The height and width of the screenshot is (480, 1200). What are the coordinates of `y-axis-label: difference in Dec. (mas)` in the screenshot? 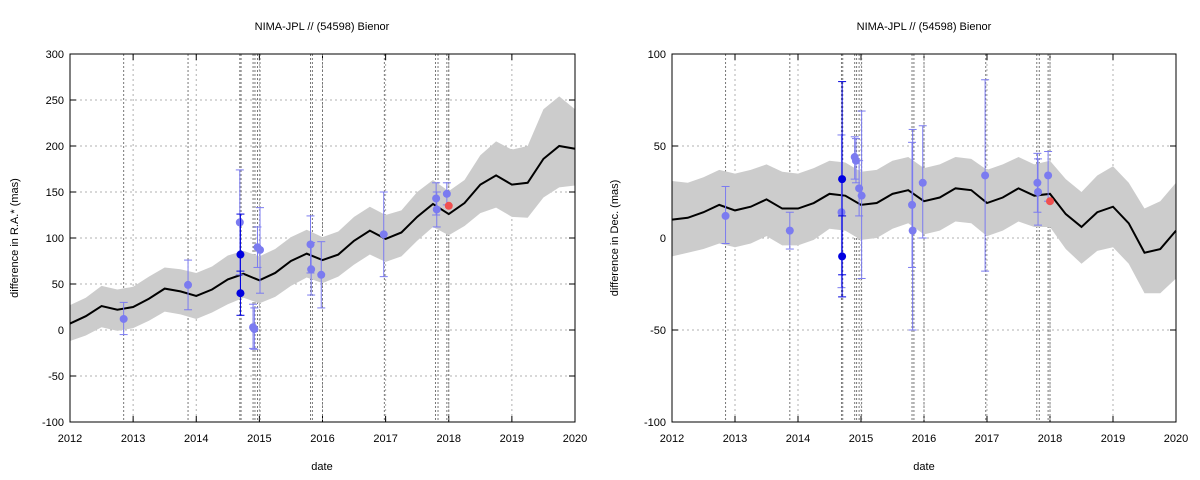 It's located at (615, 238).